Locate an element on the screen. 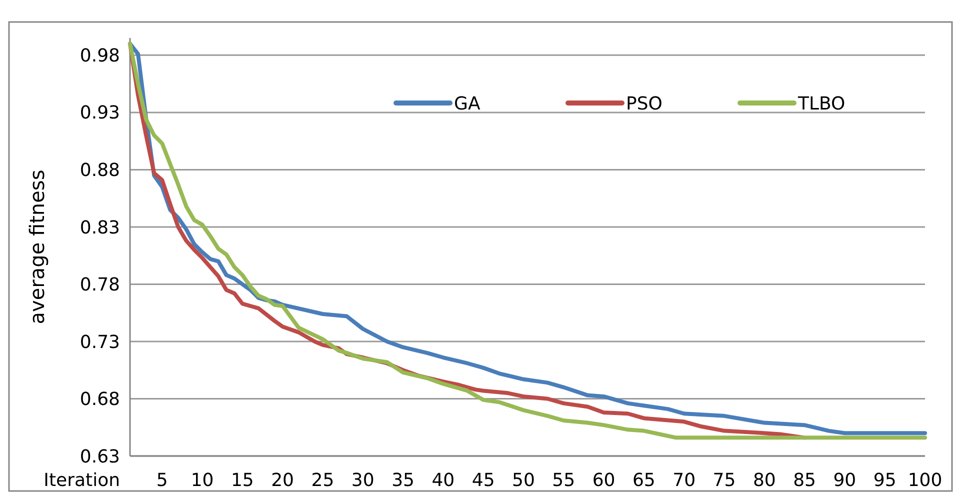 This screenshot has width=961, height=500. x-tick-label: 80 is located at coordinates (764, 480).